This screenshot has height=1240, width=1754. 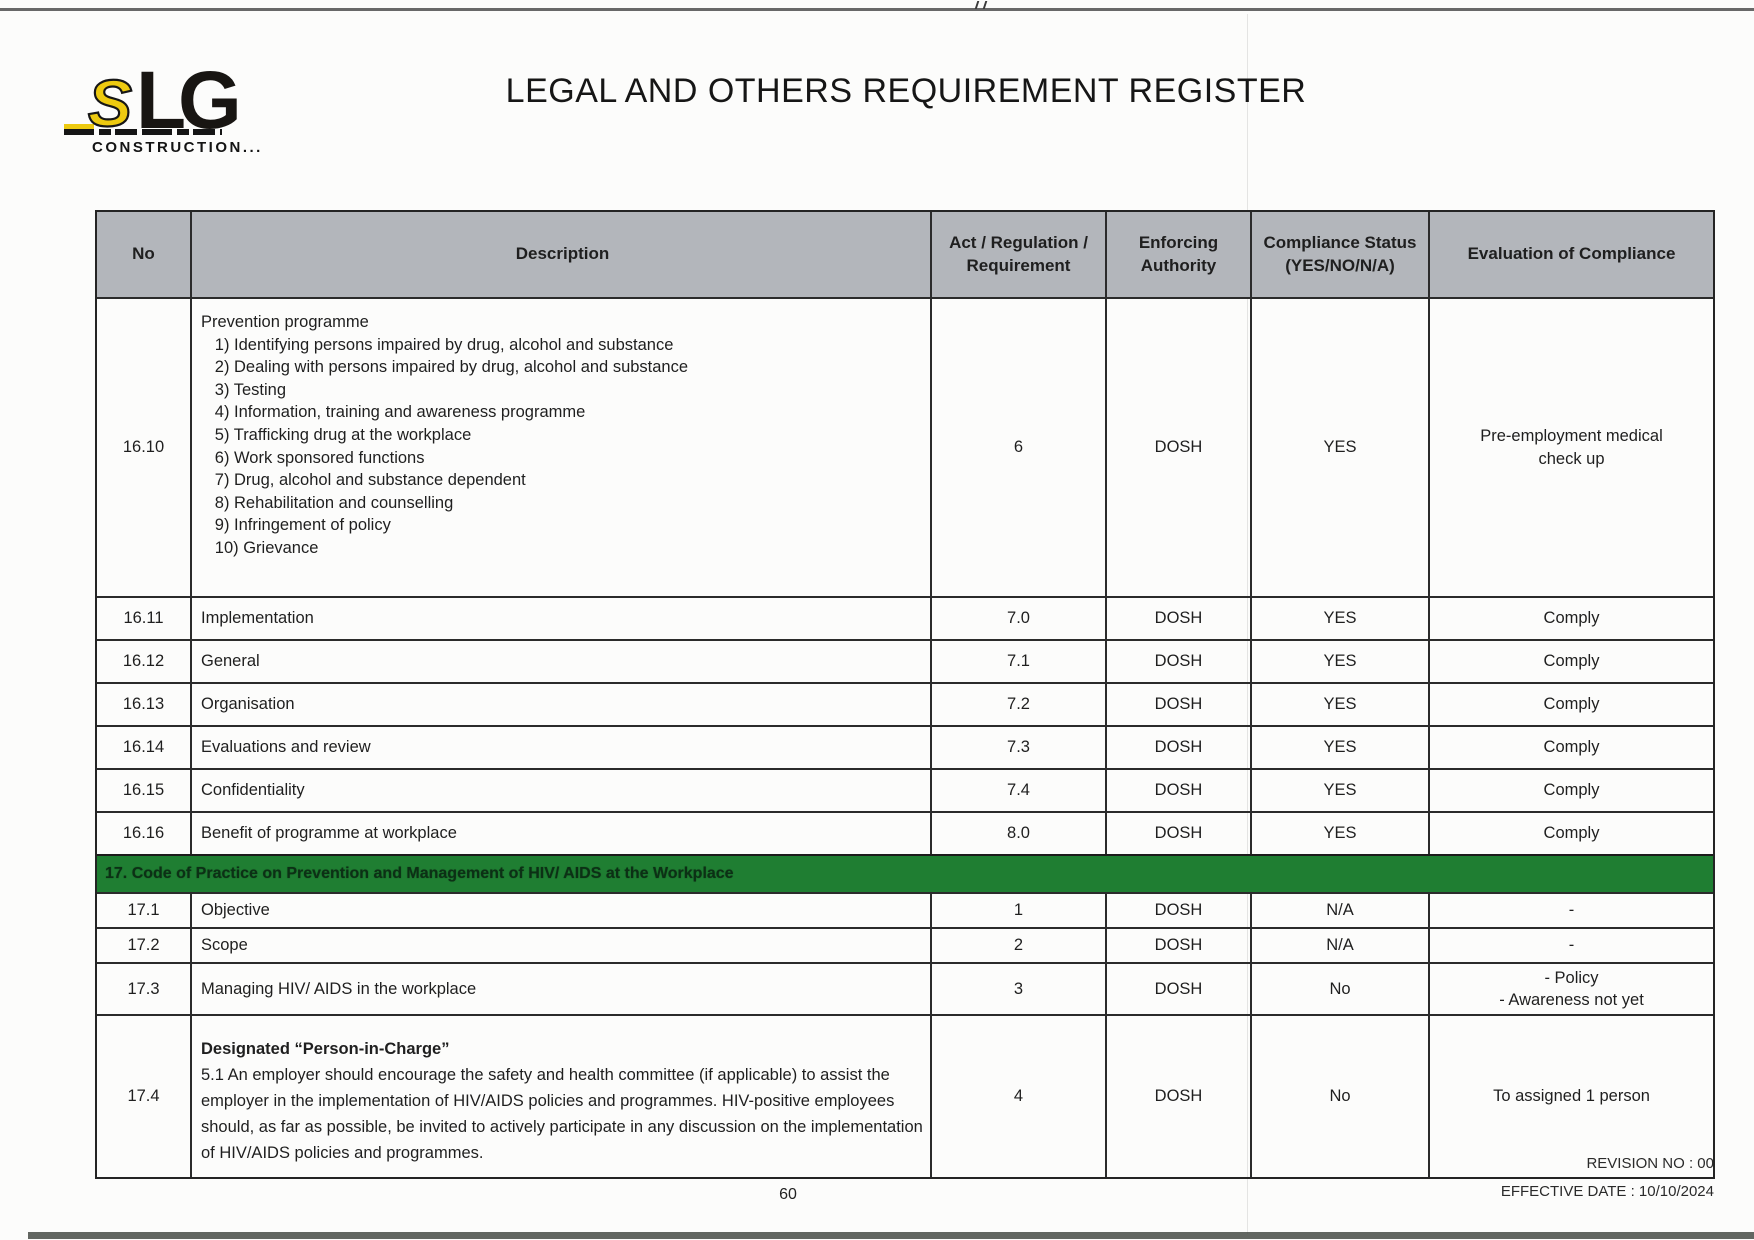 I want to click on cell-no: 16.14, so click(x=144, y=747).